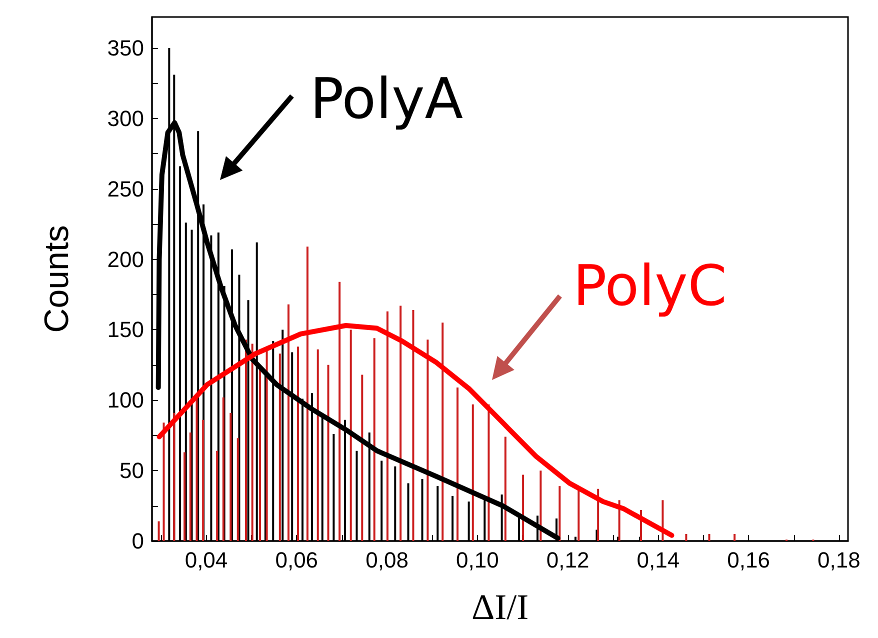  What do you see at coordinates (125, 329) in the screenshot?
I see `y-tick-label: 150` at bounding box center [125, 329].